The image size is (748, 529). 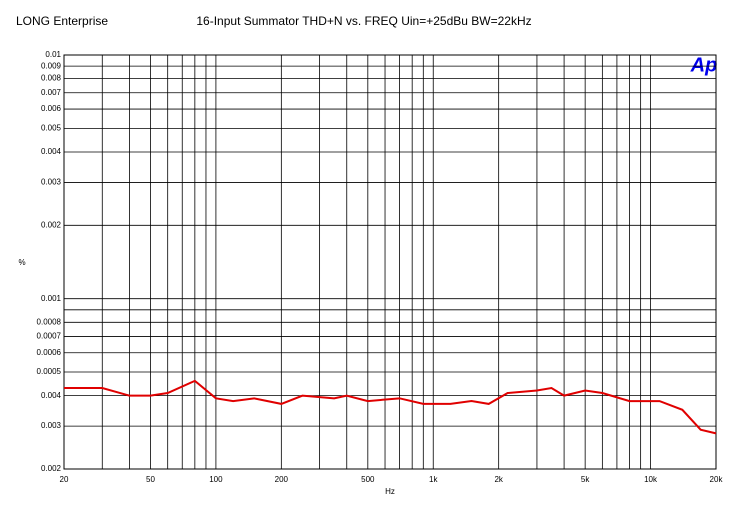 I want to click on x-tick-label: 2k, so click(x=498, y=479).